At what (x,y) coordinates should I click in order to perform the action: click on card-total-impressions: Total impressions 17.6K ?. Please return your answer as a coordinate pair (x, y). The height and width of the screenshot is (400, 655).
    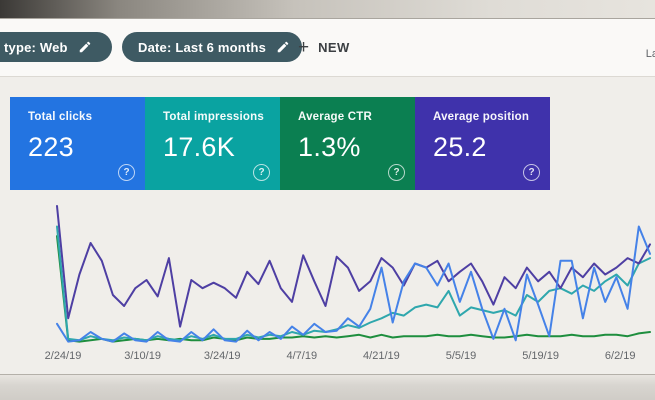
    Looking at the image, I should click on (212, 143).